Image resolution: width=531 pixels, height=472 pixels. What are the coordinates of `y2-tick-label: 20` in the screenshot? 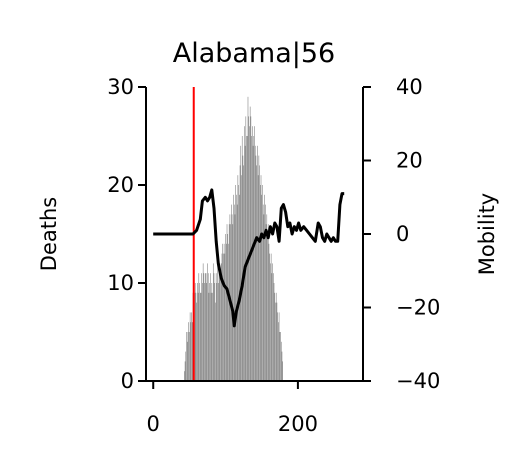 It's located at (409, 161).